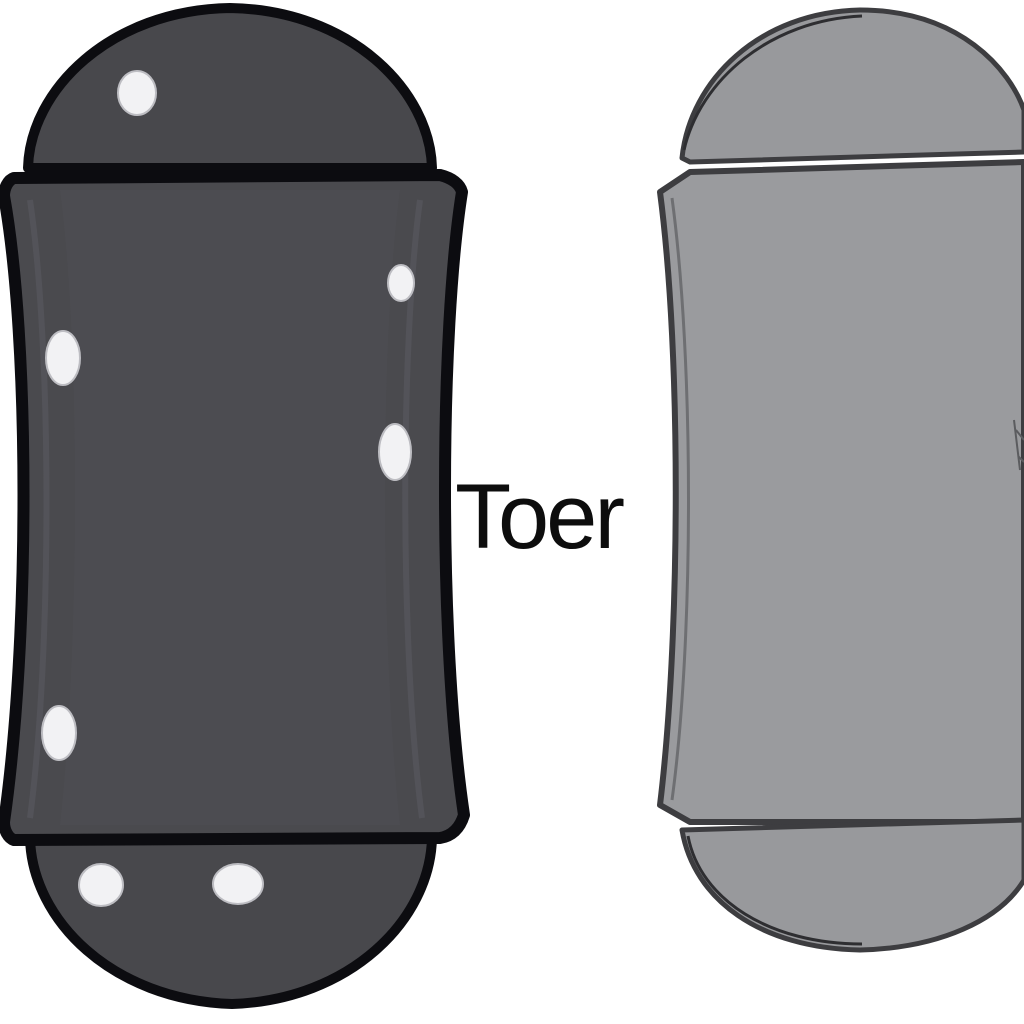 Image resolution: width=1024 pixels, height=1024 pixels. Describe the element at coordinates (540, 517) in the screenshot. I see `toer-label: Toer` at that location.